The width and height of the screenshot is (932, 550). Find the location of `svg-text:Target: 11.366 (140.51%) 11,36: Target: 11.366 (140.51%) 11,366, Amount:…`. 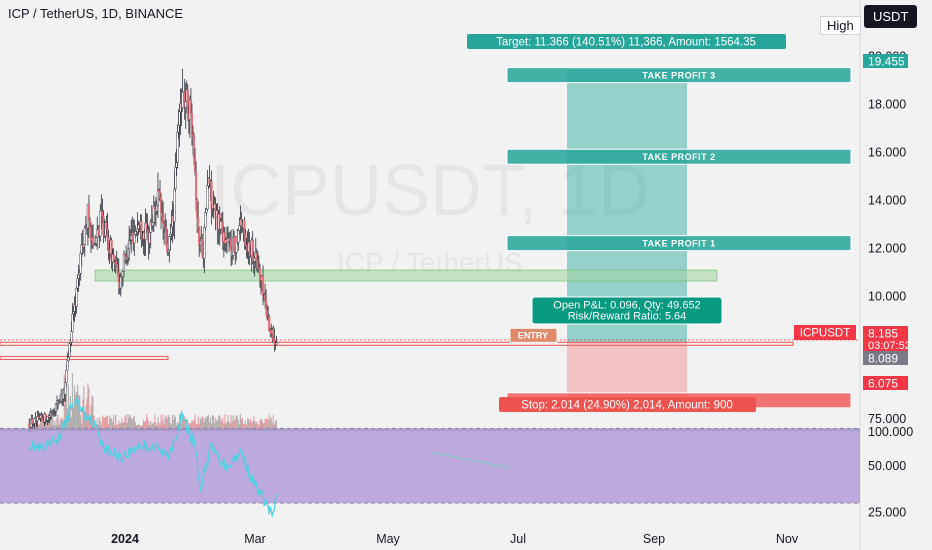

svg-text:Target: 11.366 (140.51%) 11,36: Target: 11.366 (140.51%) 11,366, Amount:… is located at coordinates (626, 43).